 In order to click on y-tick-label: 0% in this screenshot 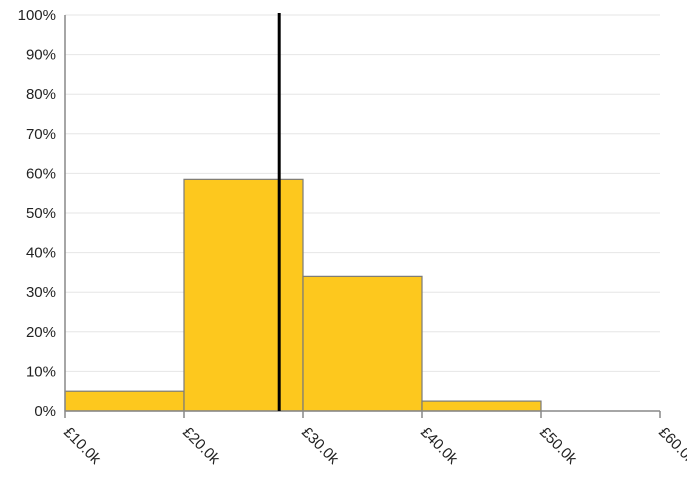, I will do `click(45, 411)`.